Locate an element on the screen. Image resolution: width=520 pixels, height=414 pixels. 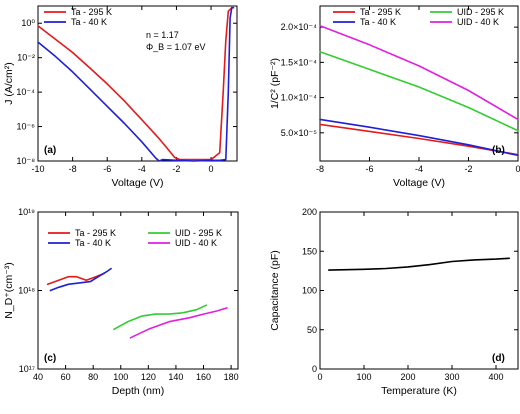
y-tick-label: 1.0×10⁻⁴ is located at coordinates (299, 98).